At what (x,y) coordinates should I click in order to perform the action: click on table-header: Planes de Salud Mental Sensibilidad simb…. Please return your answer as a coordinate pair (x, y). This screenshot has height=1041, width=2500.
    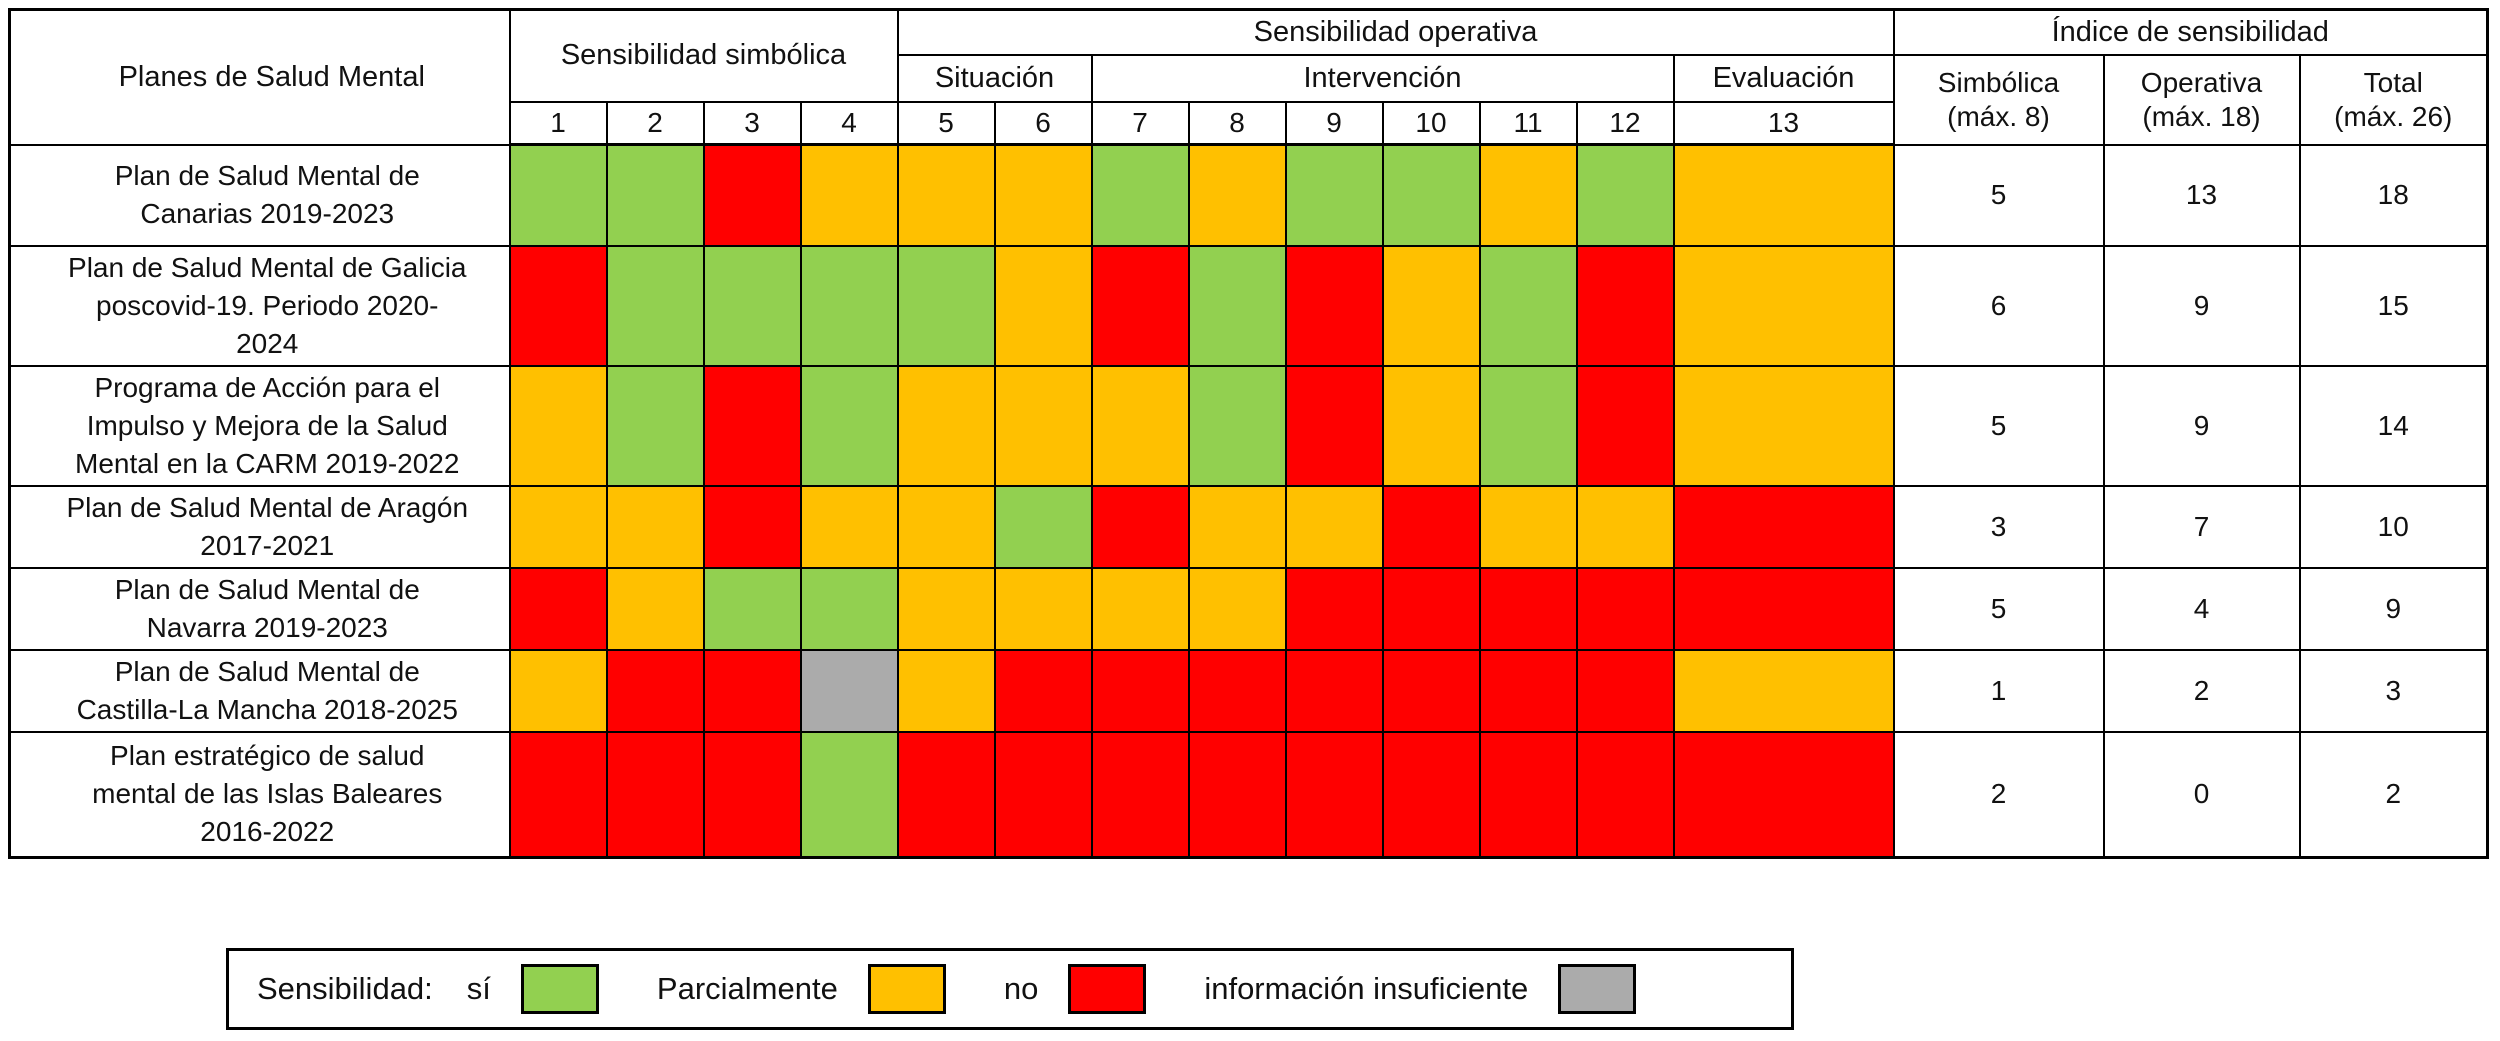
    Looking at the image, I should click on (1248, 77).